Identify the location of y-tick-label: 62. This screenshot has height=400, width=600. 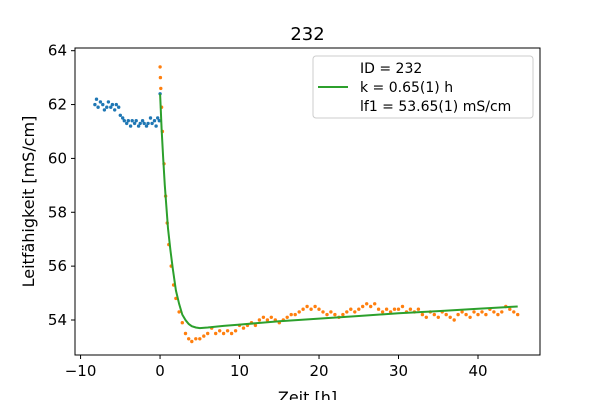
(57, 105).